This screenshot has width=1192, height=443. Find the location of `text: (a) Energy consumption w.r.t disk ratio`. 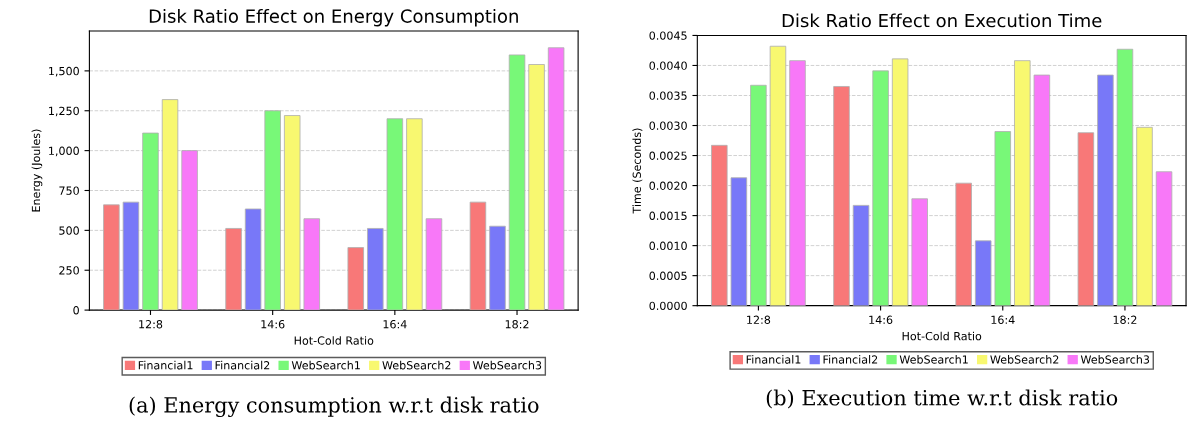

text: (a) Energy consumption w.r.t disk ratio is located at coordinates (334, 407).